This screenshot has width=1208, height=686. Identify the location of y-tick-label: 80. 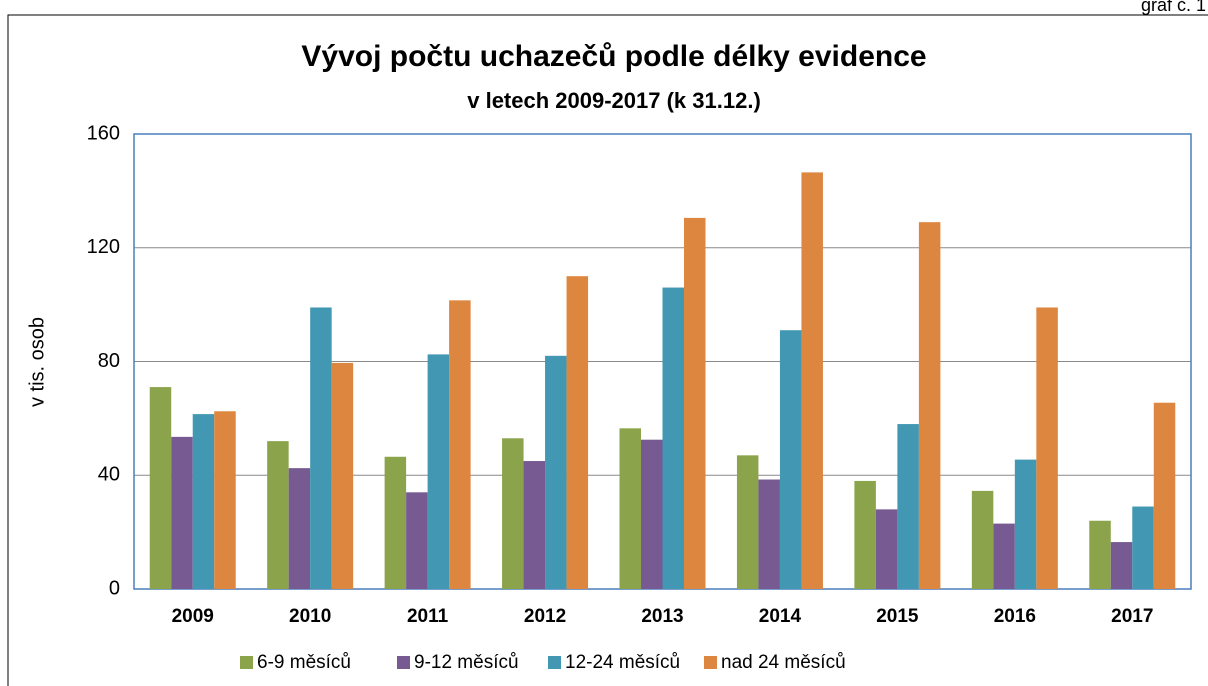
(109, 361).